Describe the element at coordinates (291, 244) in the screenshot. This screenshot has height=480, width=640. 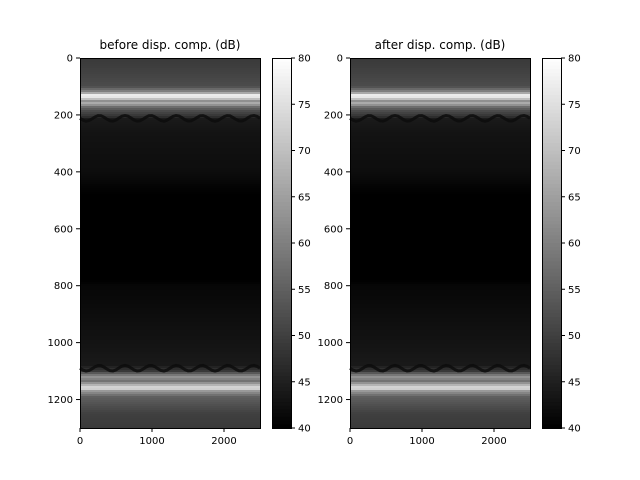
I see `colorbar-before: 40 45 50 55 60 65 70 75 80` at that location.